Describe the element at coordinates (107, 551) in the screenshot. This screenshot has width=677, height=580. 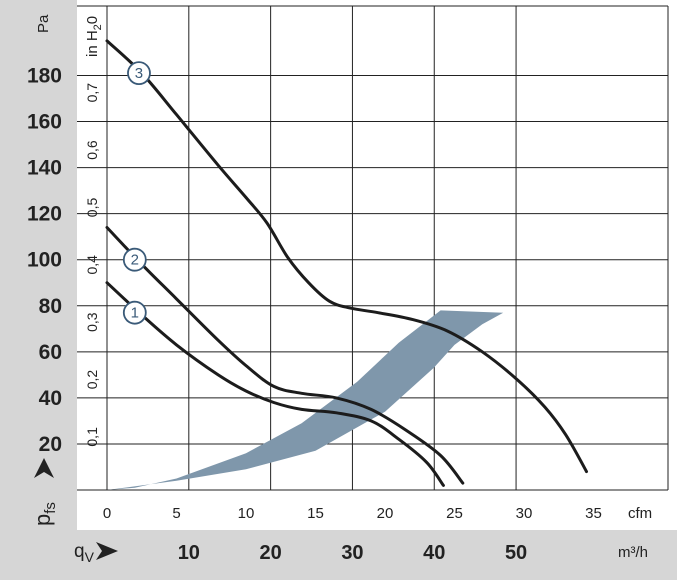
I see `qv-arrow-icon` at that location.